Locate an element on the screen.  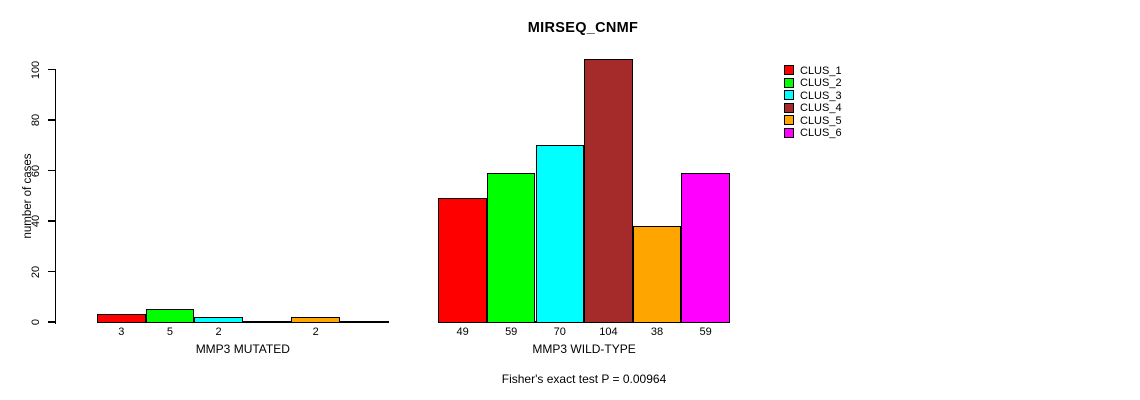
bar-value-label: 104 is located at coordinates (608, 332).